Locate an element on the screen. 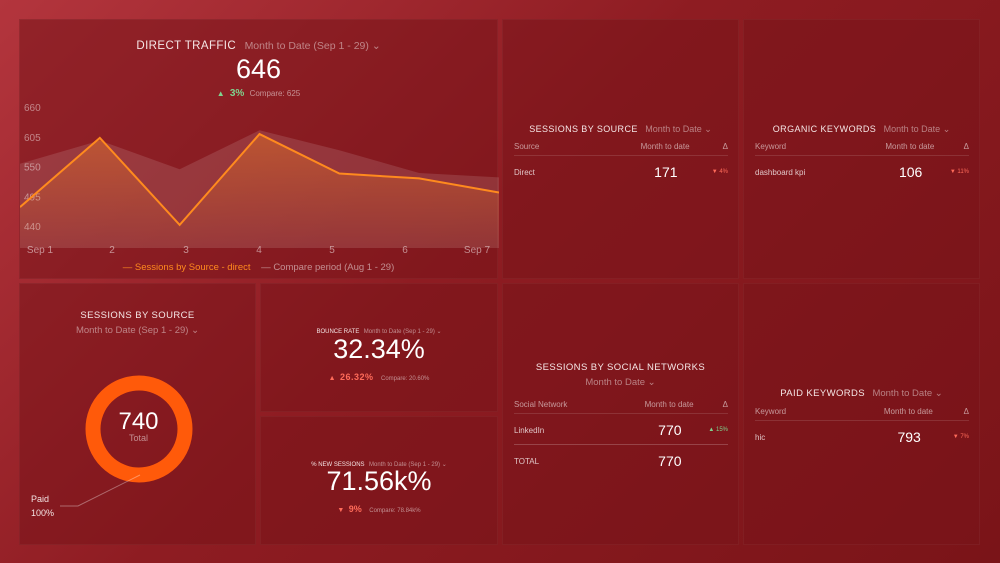 The width and height of the screenshot is (1000, 563). x-tick-label: 2 is located at coordinates (112, 250).